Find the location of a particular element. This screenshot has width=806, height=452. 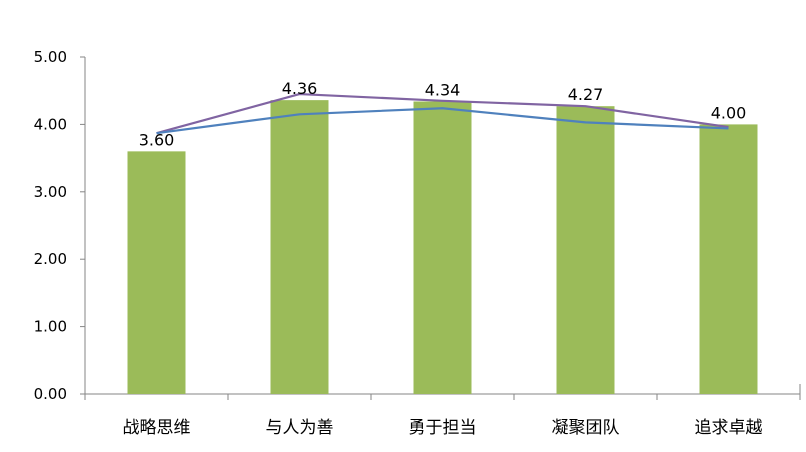

data-label: 4.00 is located at coordinates (729, 112).